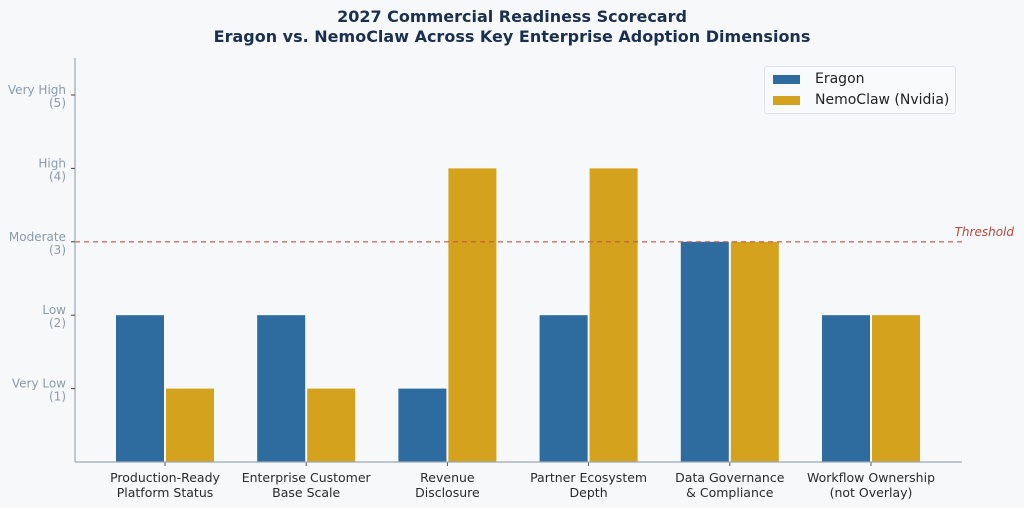 This screenshot has width=1024, height=508. I want to click on legend-item-eragon: Eragon, so click(819, 79).